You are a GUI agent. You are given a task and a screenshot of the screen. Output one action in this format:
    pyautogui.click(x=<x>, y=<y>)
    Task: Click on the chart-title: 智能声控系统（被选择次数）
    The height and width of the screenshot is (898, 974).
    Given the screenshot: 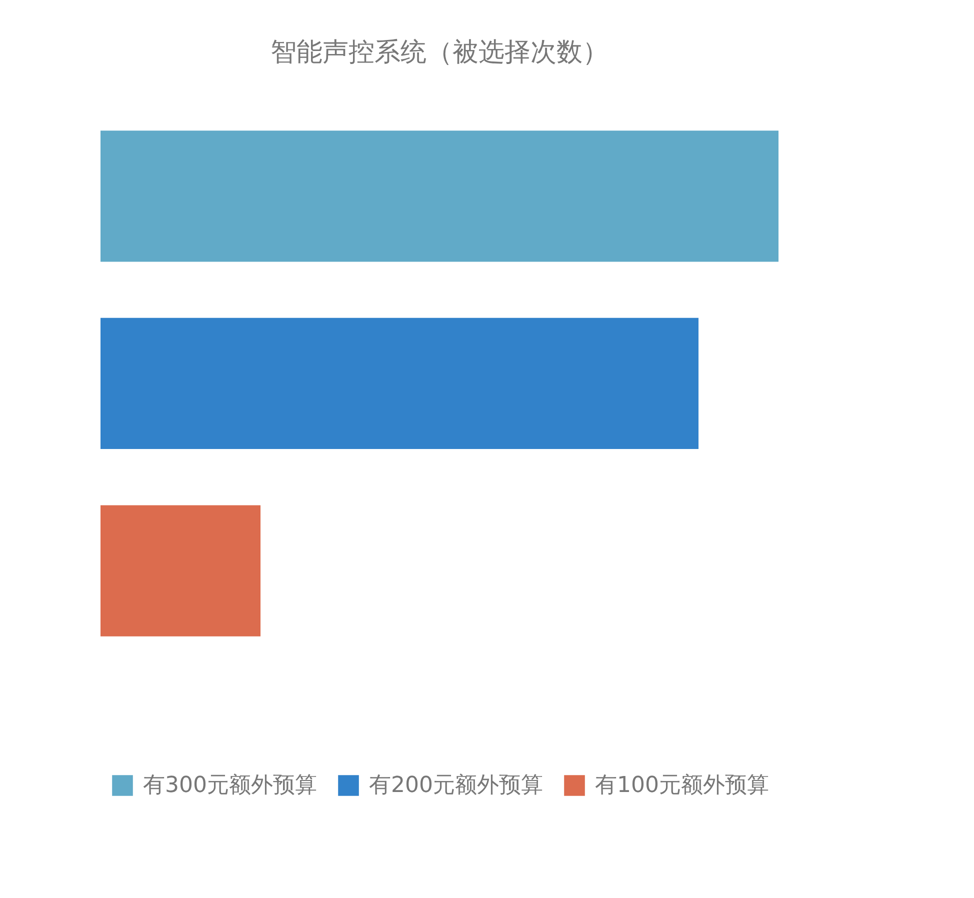 What is the action you would take?
    pyautogui.click(x=439, y=53)
    